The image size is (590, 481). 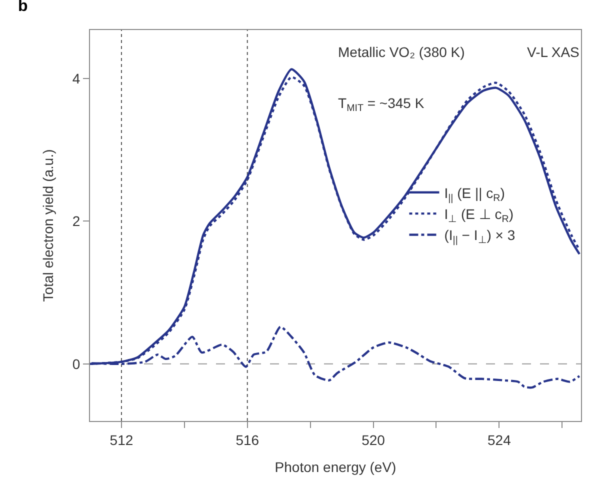 What do you see at coordinates (76, 364) in the screenshot?
I see `y-tick-label: 0` at bounding box center [76, 364].